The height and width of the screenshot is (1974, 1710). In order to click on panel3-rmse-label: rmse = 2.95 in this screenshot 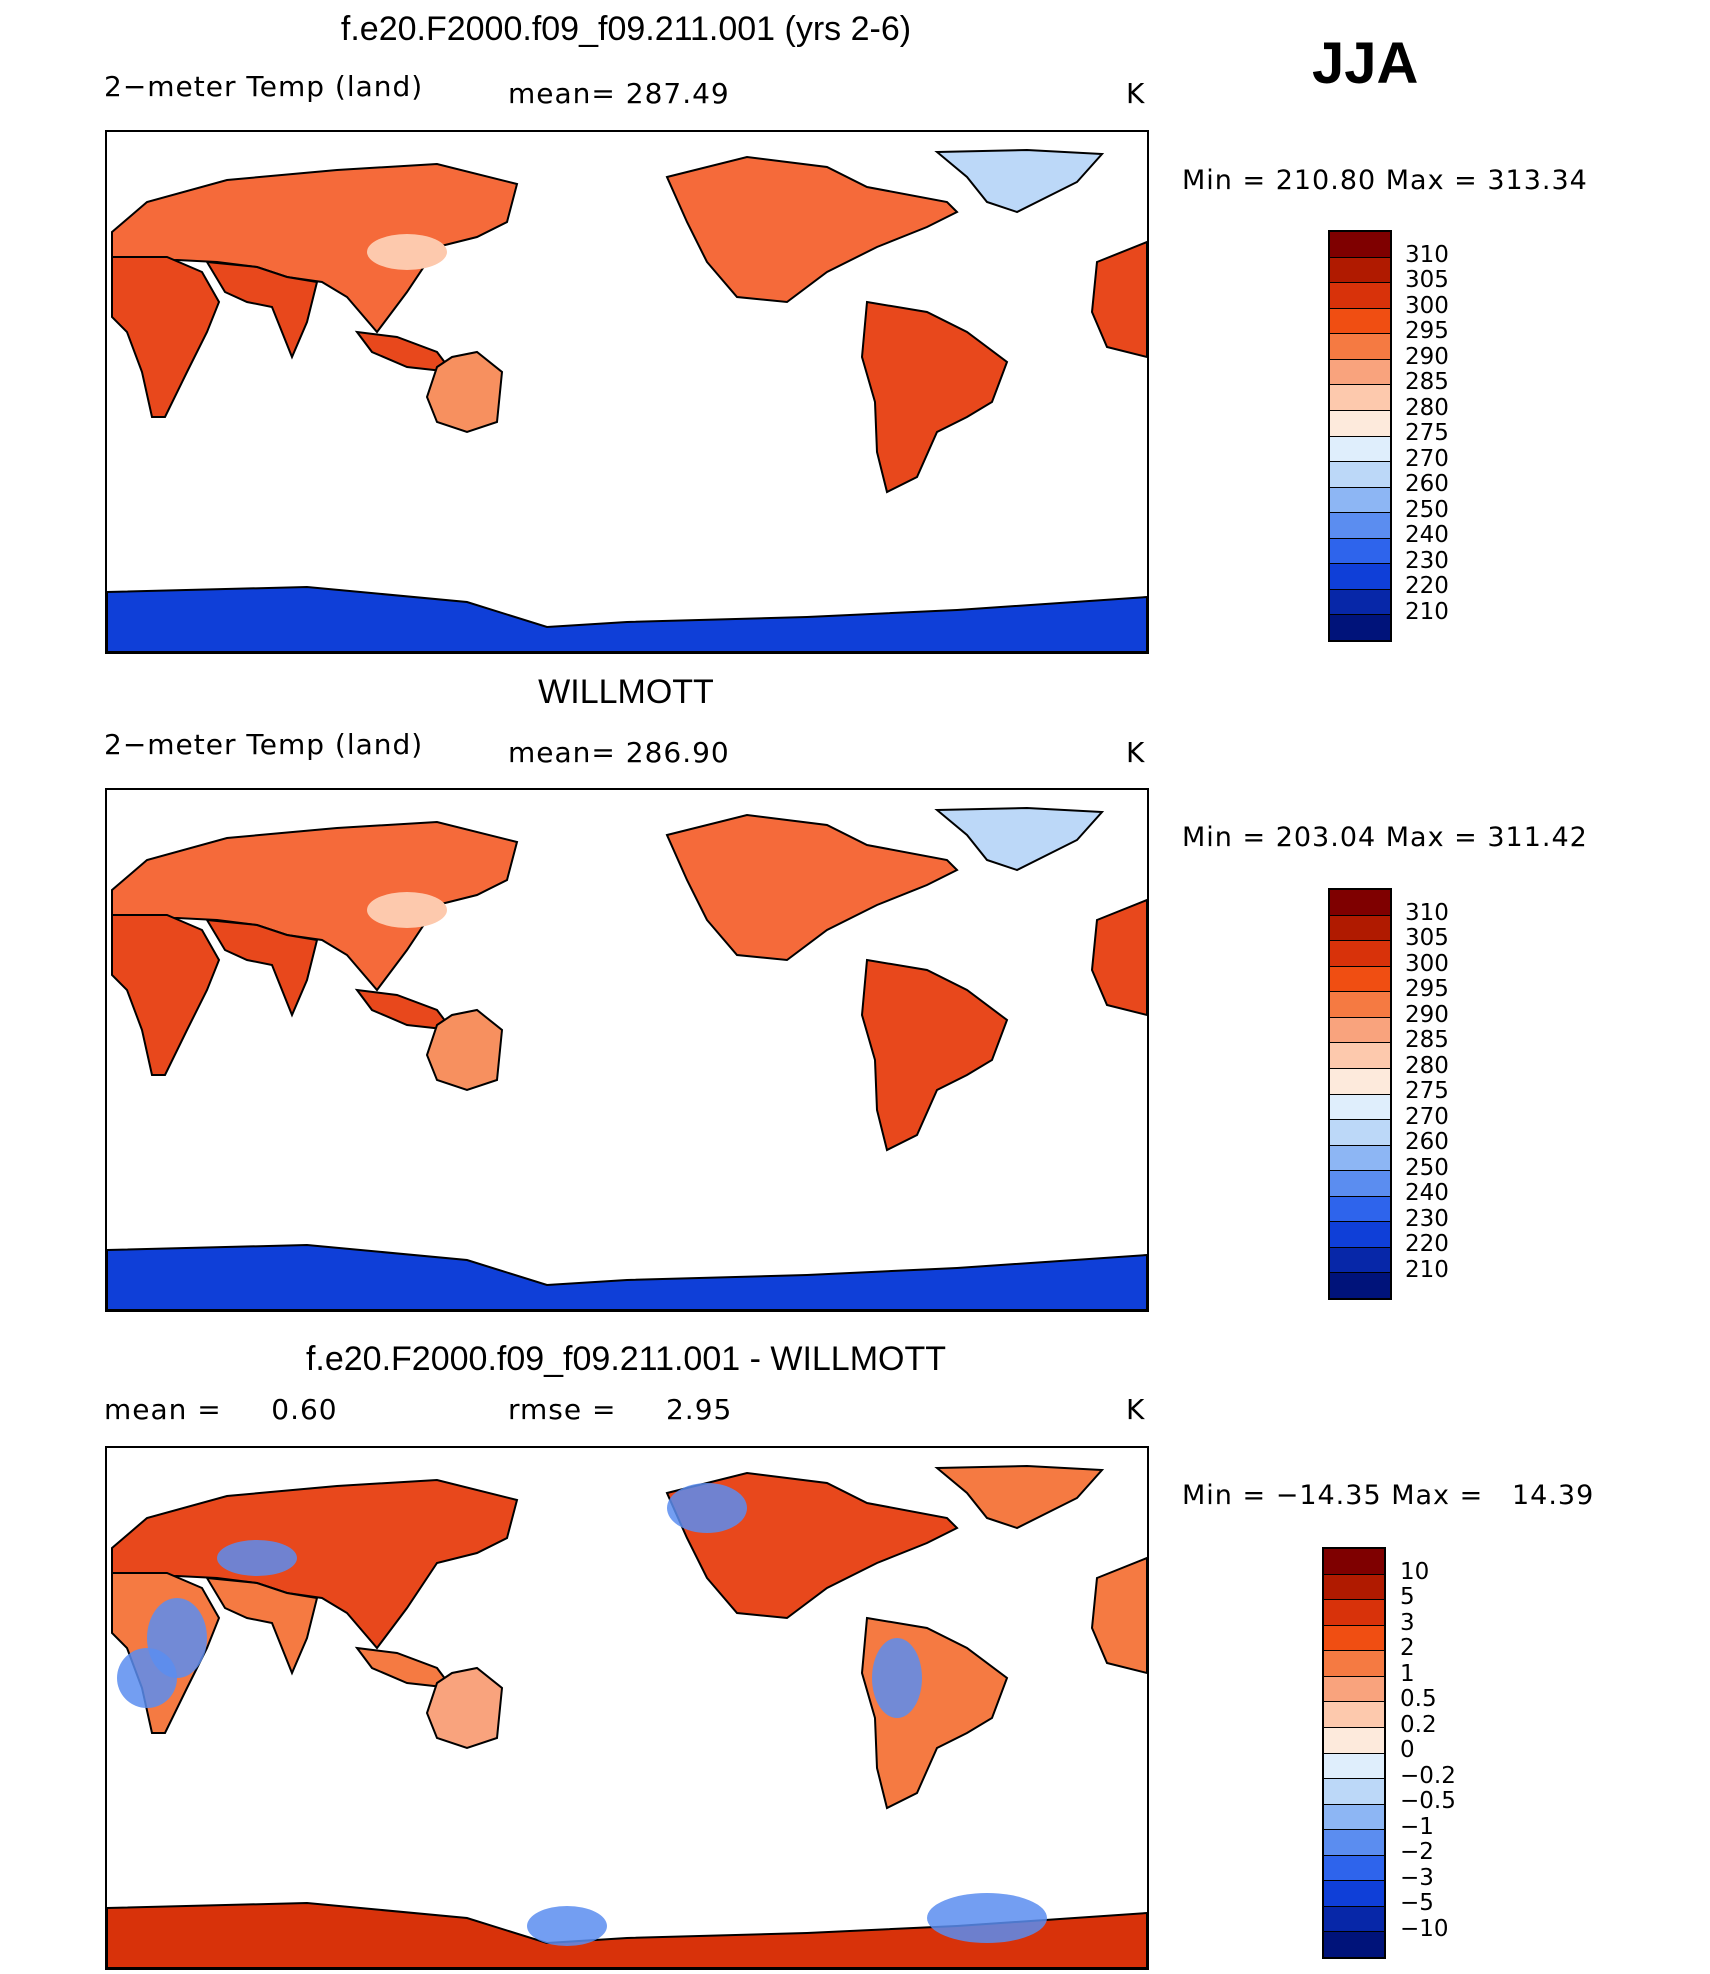, I will do `click(620, 1409)`.